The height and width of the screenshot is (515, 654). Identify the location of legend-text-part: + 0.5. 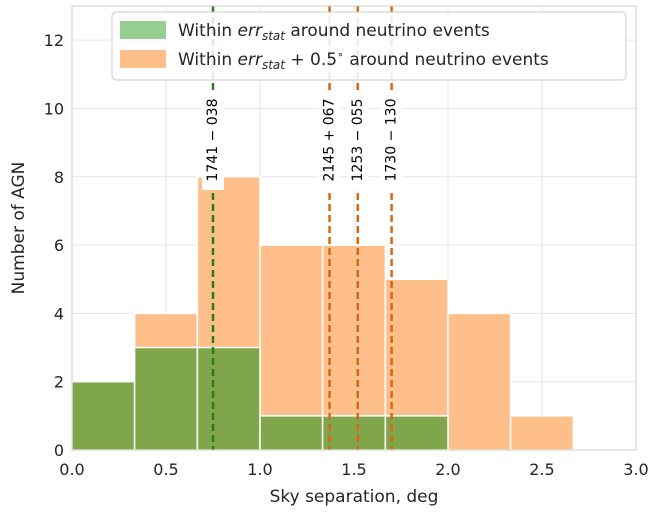
(311, 60).